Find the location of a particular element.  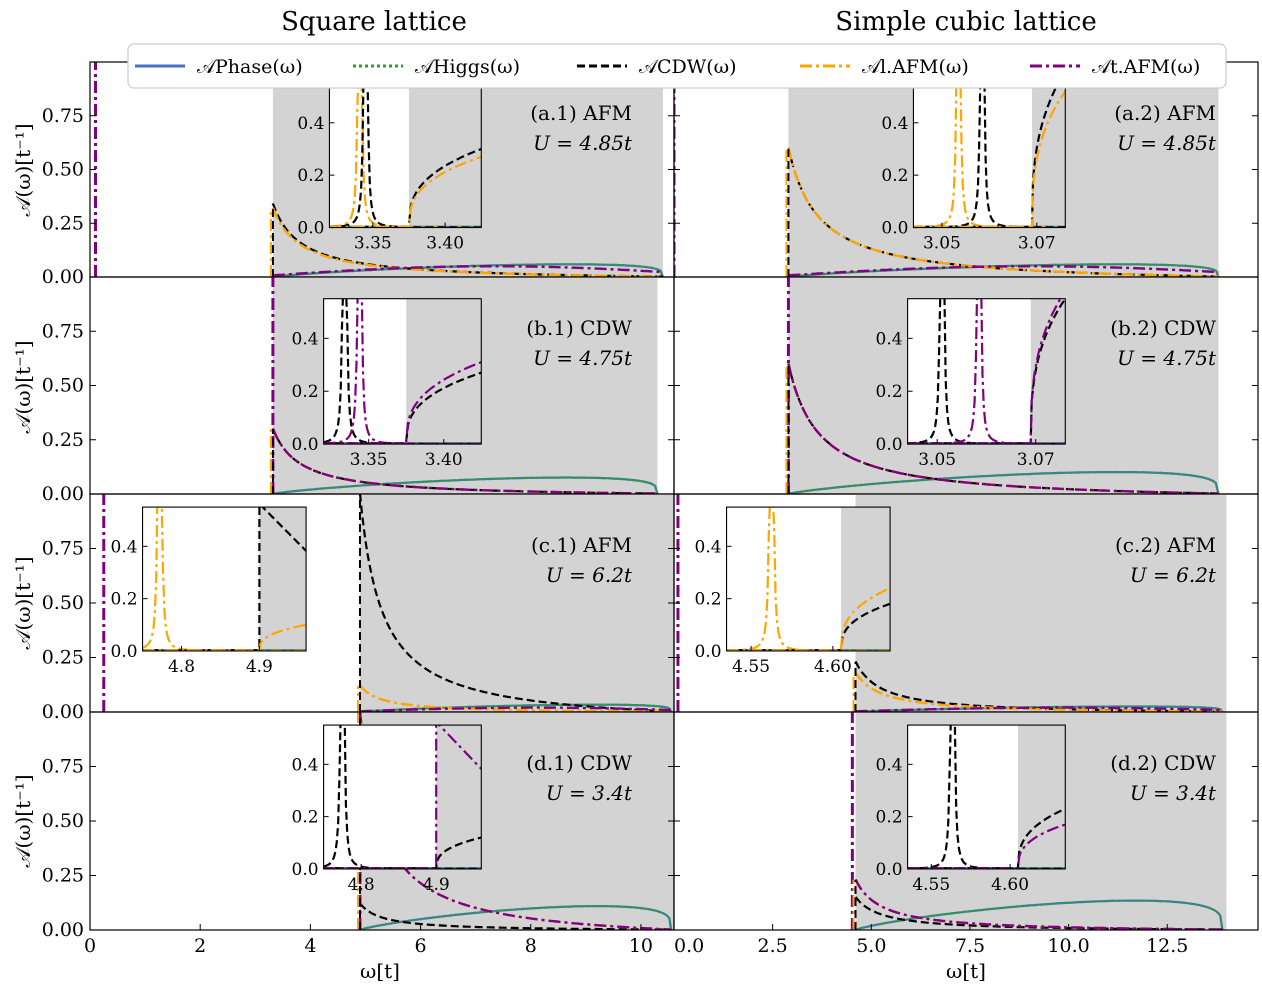

panel-u-label: U = 3.4t is located at coordinates (589, 793).